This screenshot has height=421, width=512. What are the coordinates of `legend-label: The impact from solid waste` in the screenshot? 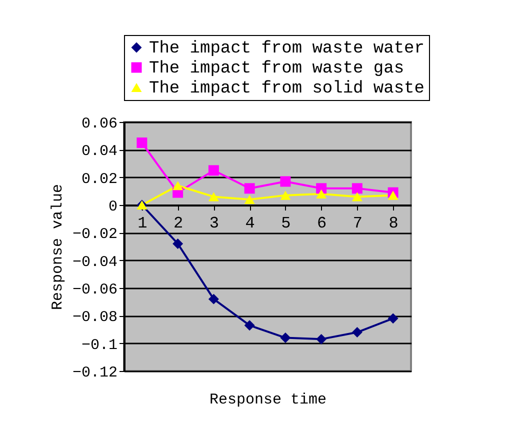 It's located at (286, 89).